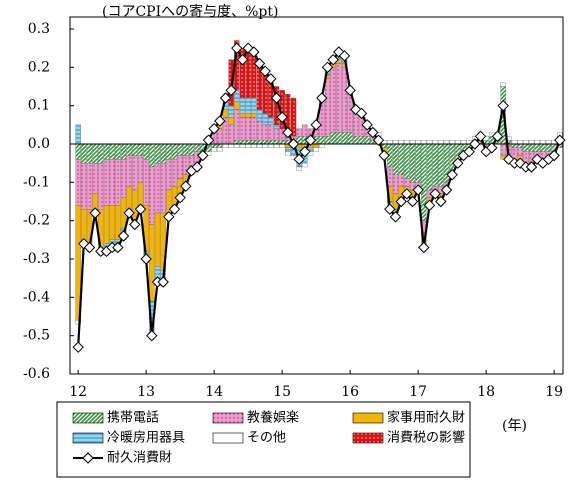 This screenshot has height=487, width=580. What do you see at coordinates (36, 374) in the screenshot?
I see `y-tick-label: -0.6` at bounding box center [36, 374].